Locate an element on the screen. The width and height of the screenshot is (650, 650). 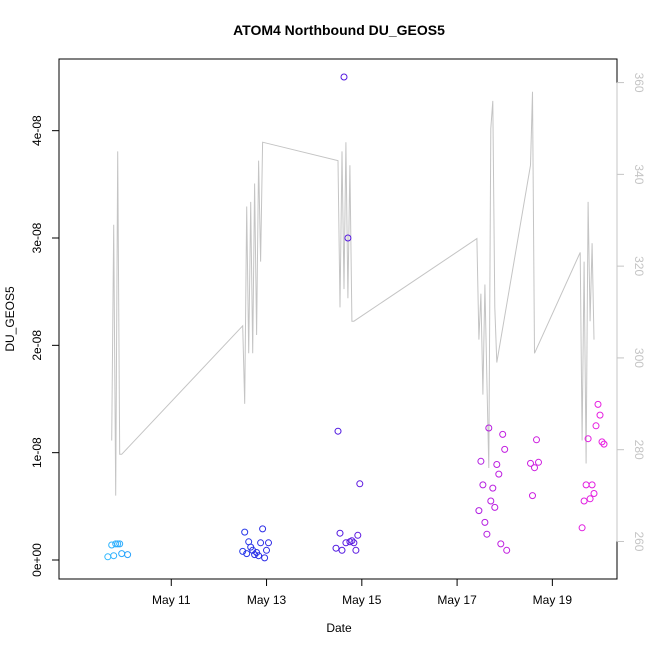
x-tick-label: May 11 is located at coordinates (171, 600).